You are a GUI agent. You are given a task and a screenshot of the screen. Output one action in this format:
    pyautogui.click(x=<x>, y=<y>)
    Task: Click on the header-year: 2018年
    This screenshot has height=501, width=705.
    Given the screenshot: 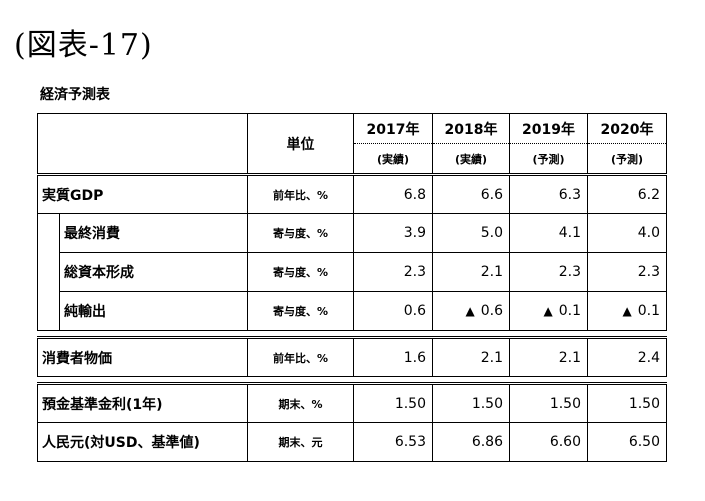 What is the action you would take?
    pyautogui.click(x=471, y=128)
    